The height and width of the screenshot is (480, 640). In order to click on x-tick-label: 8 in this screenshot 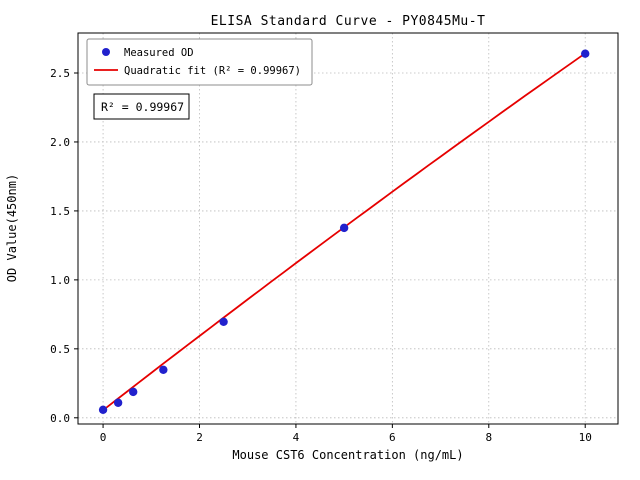, I will do `click(488, 437)`.